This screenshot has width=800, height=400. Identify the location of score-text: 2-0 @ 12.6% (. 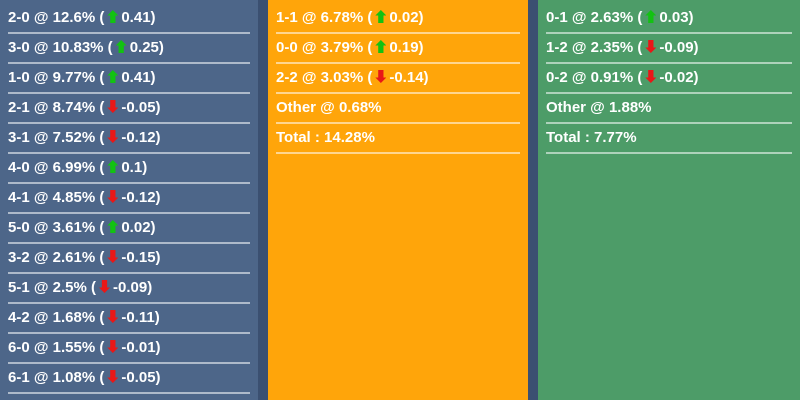
(56, 17).